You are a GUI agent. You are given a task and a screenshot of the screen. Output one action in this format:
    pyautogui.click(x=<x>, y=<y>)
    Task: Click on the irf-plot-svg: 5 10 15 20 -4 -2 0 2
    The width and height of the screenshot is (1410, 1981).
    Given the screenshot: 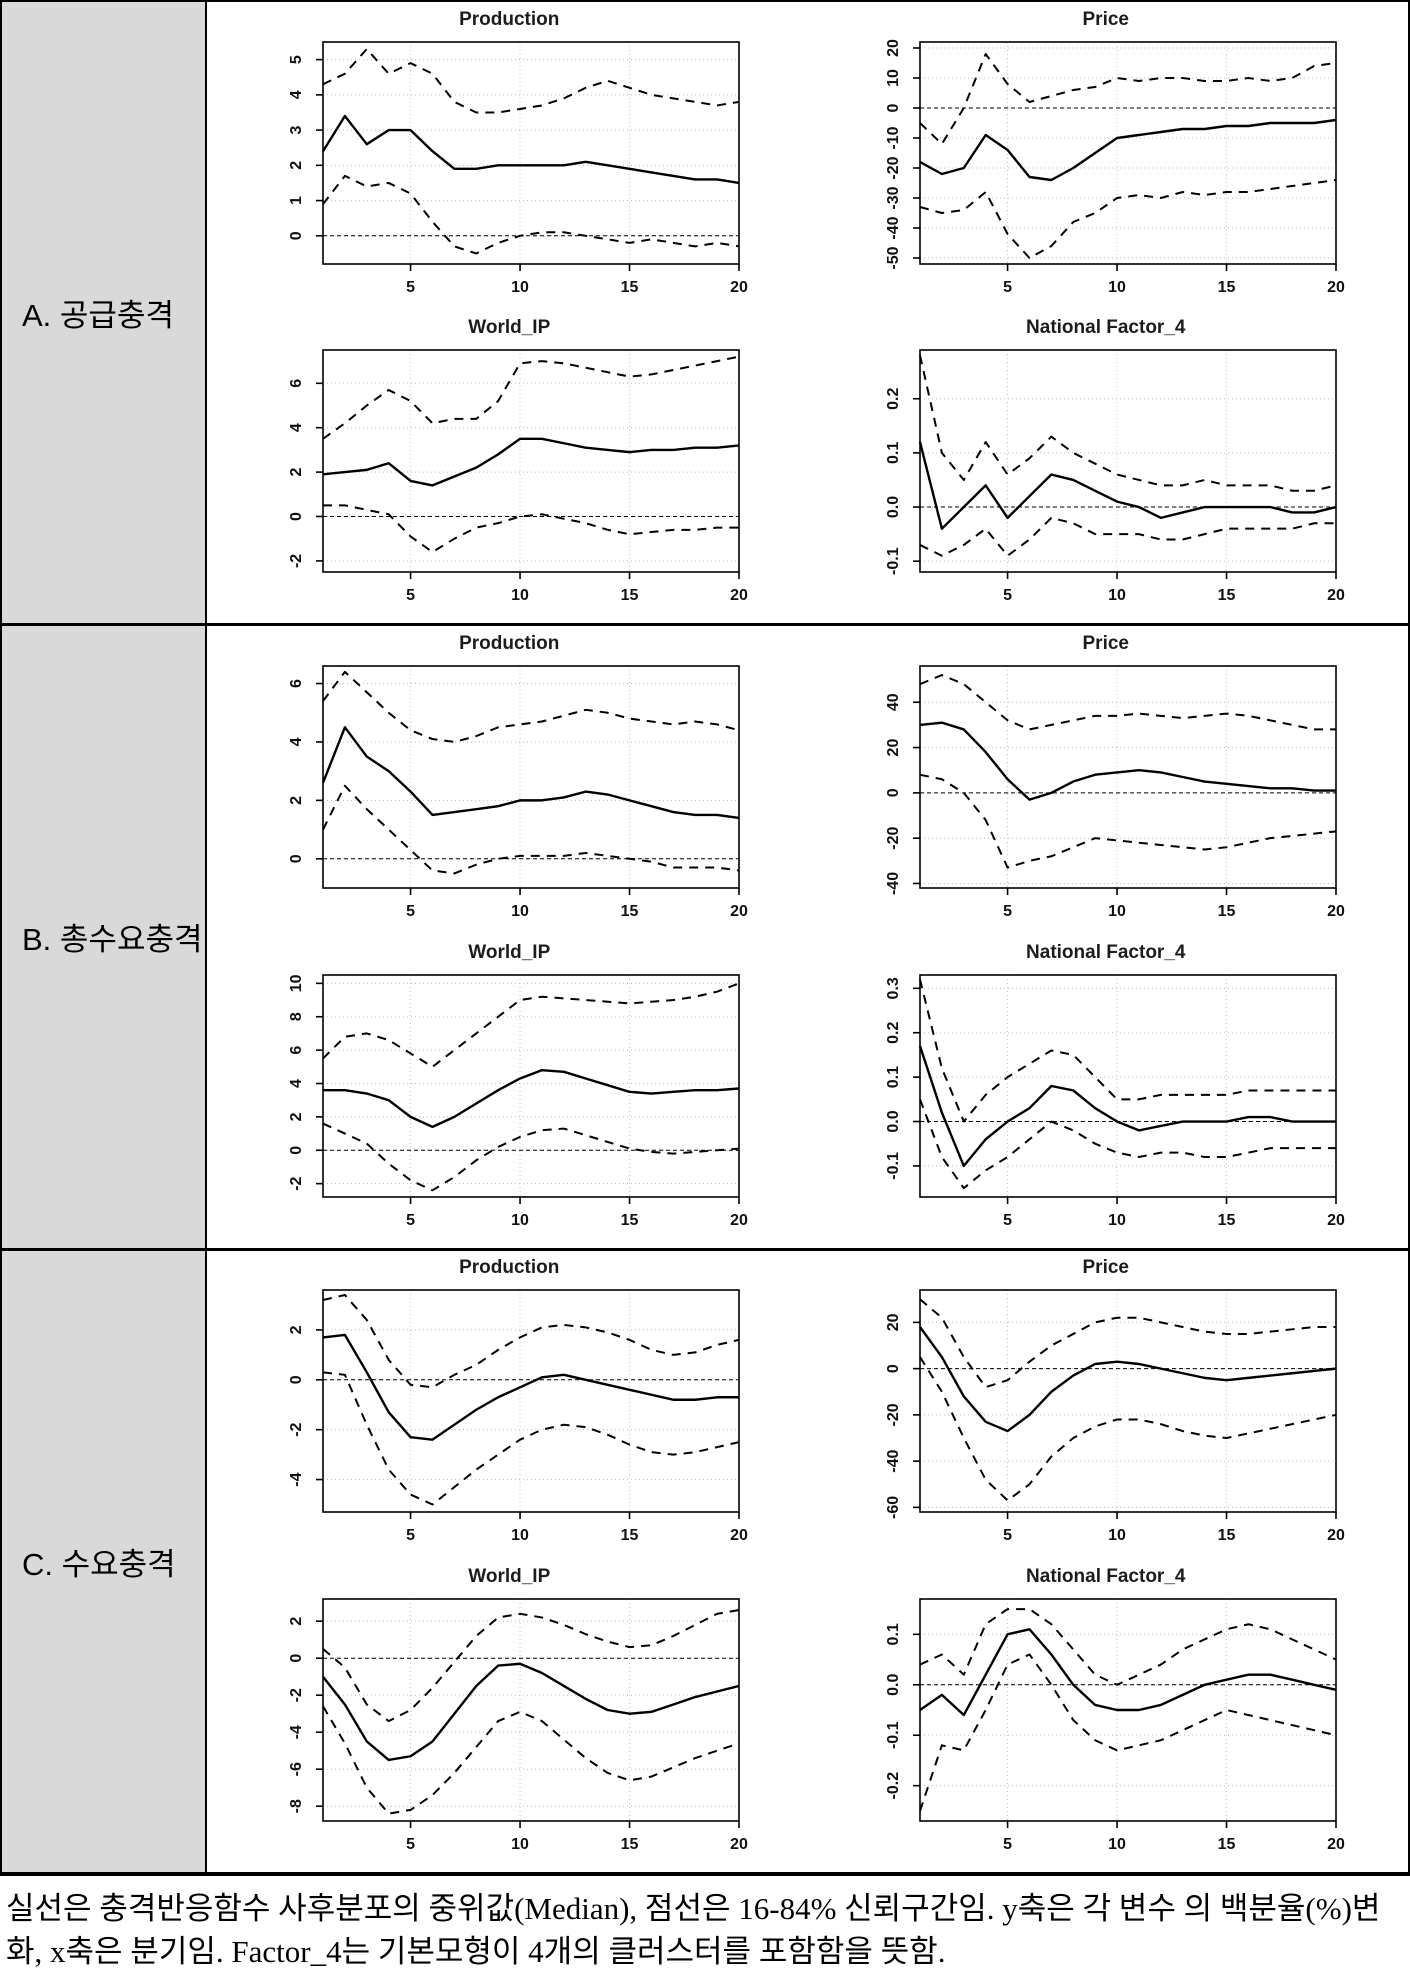 What is the action you would take?
    pyautogui.click(x=518, y=1416)
    